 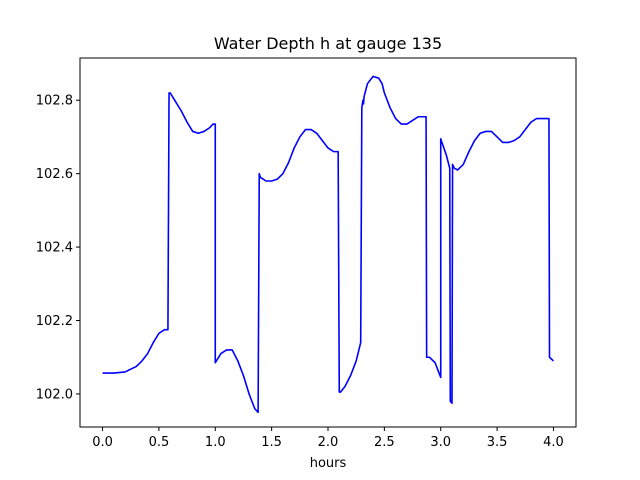 I want to click on x-tick-label: 1.5, so click(x=271, y=442).